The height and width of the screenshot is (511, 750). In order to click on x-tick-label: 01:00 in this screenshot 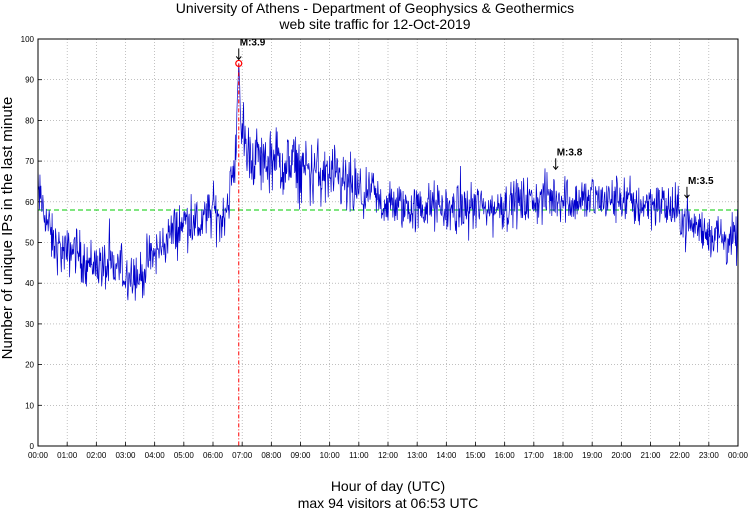, I will do `click(67, 455)`.